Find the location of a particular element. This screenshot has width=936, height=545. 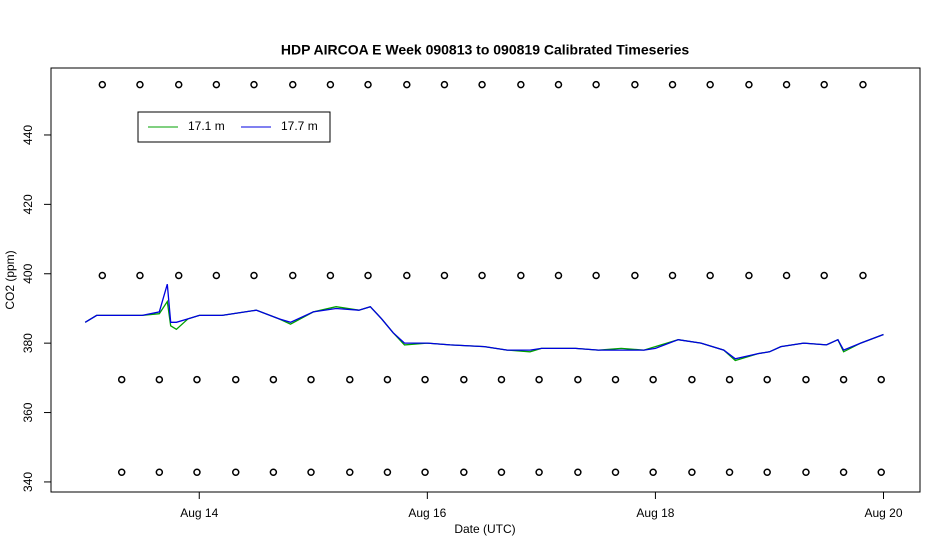

legend-label: 17.7 m is located at coordinates (299, 126).